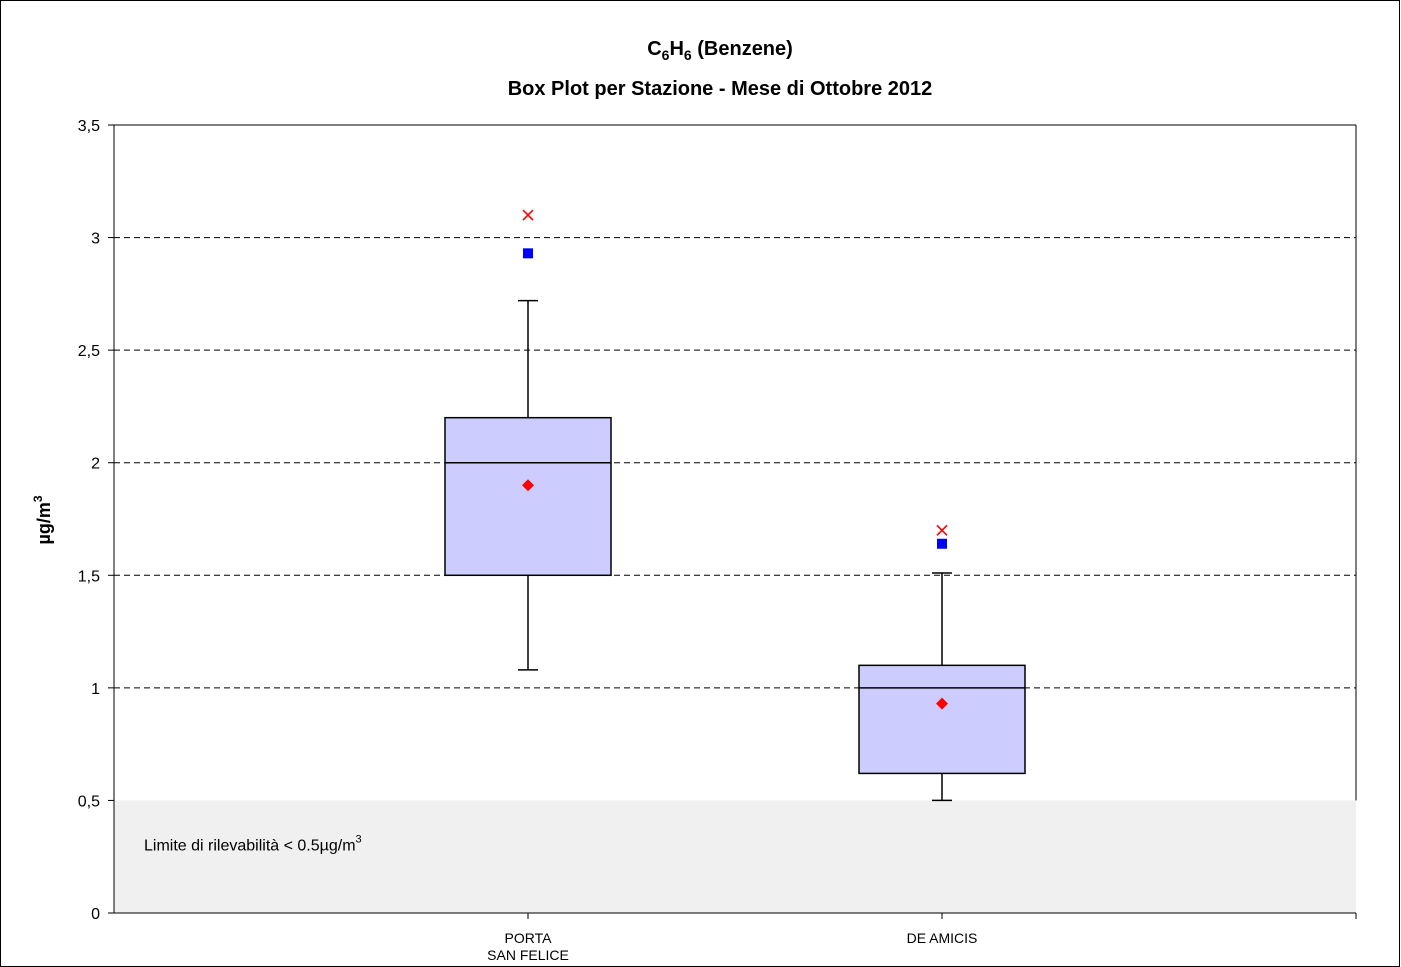 This screenshot has height=967, width=1401. Describe the element at coordinates (529, 938) in the screenshot. I see `x-category-label: PORTA` at that location.